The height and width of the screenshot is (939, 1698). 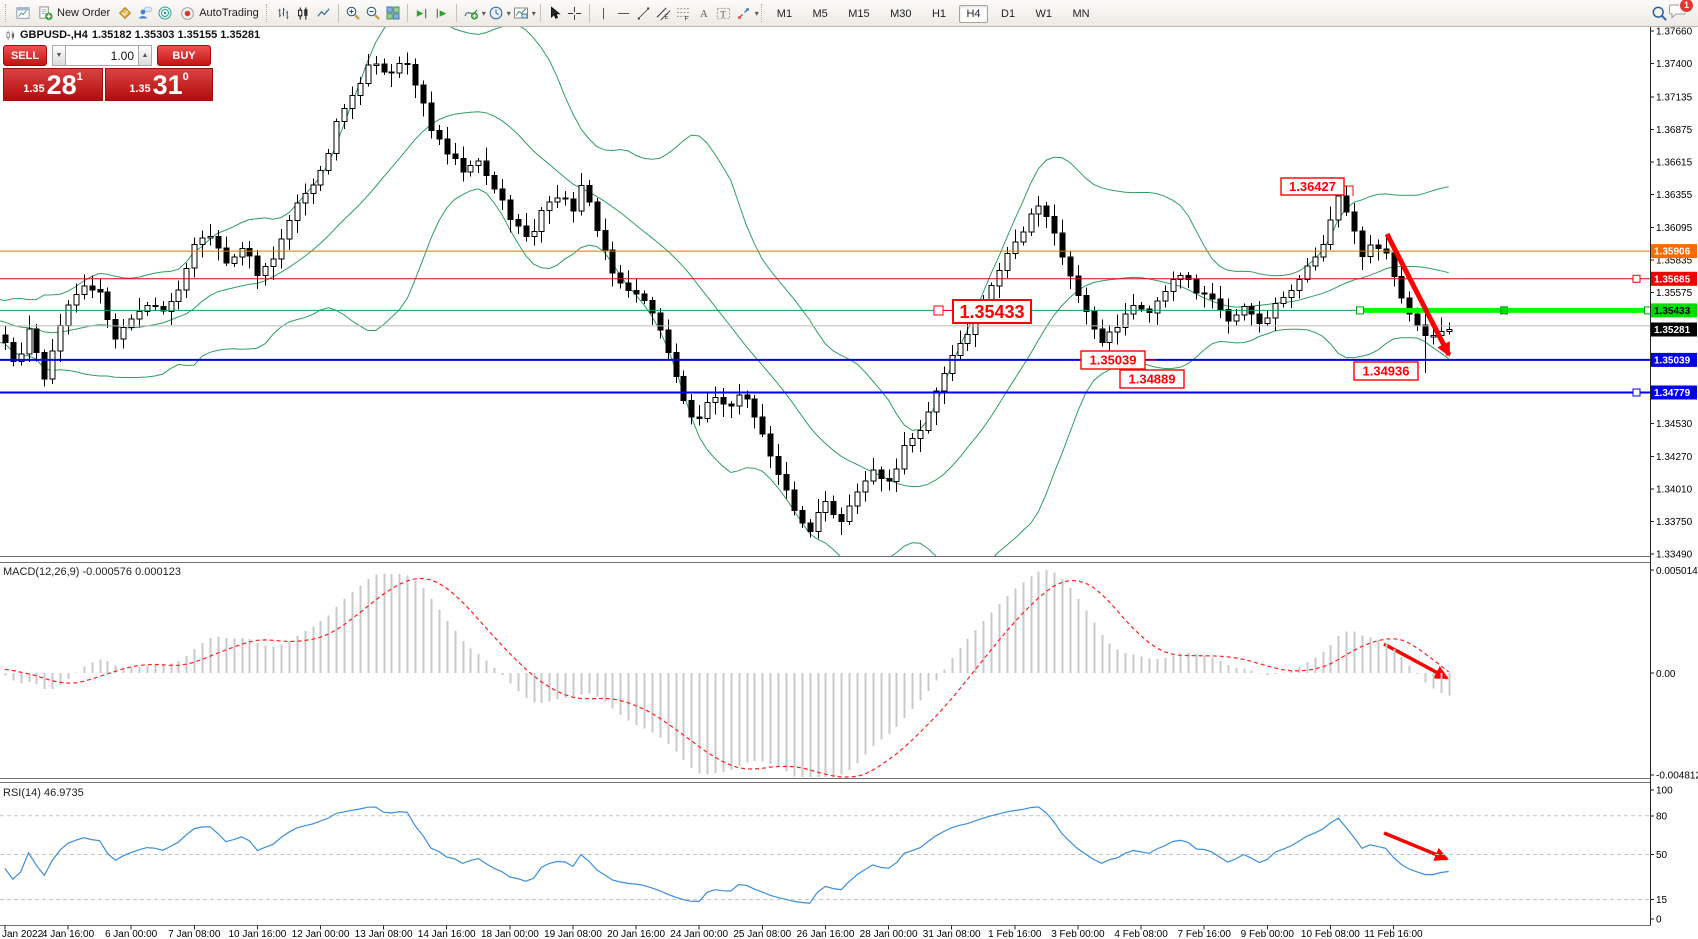 I want to click on symbol-chart-icon, so click(x=10, y=35).